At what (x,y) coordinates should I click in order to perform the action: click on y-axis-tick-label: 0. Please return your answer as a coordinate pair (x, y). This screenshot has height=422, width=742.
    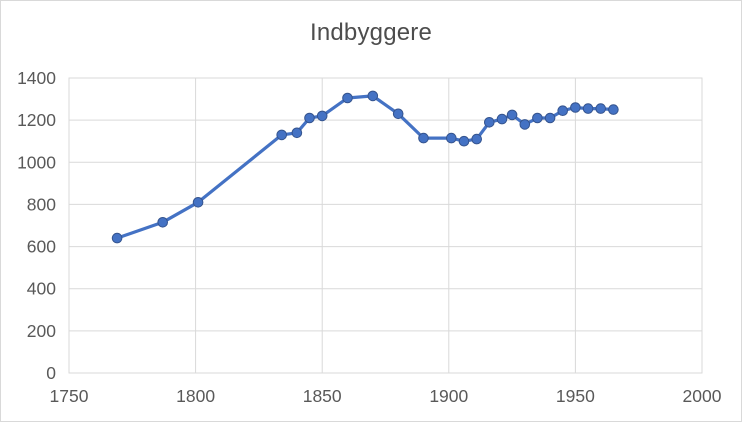
    Looking at the image, I should click on (51, 373).